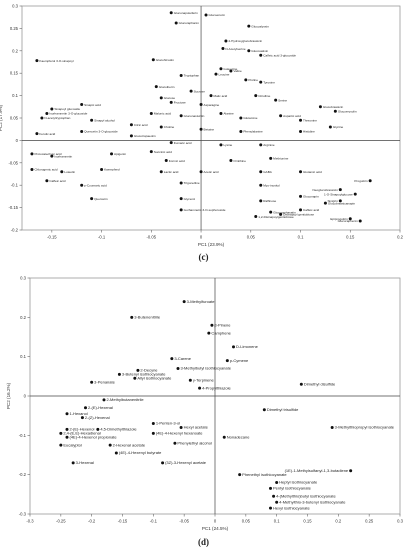  Describe the element at coordinates (152, 237) in the screenshot. I see `chart-c-x-tick-label: -0.05` at that location.